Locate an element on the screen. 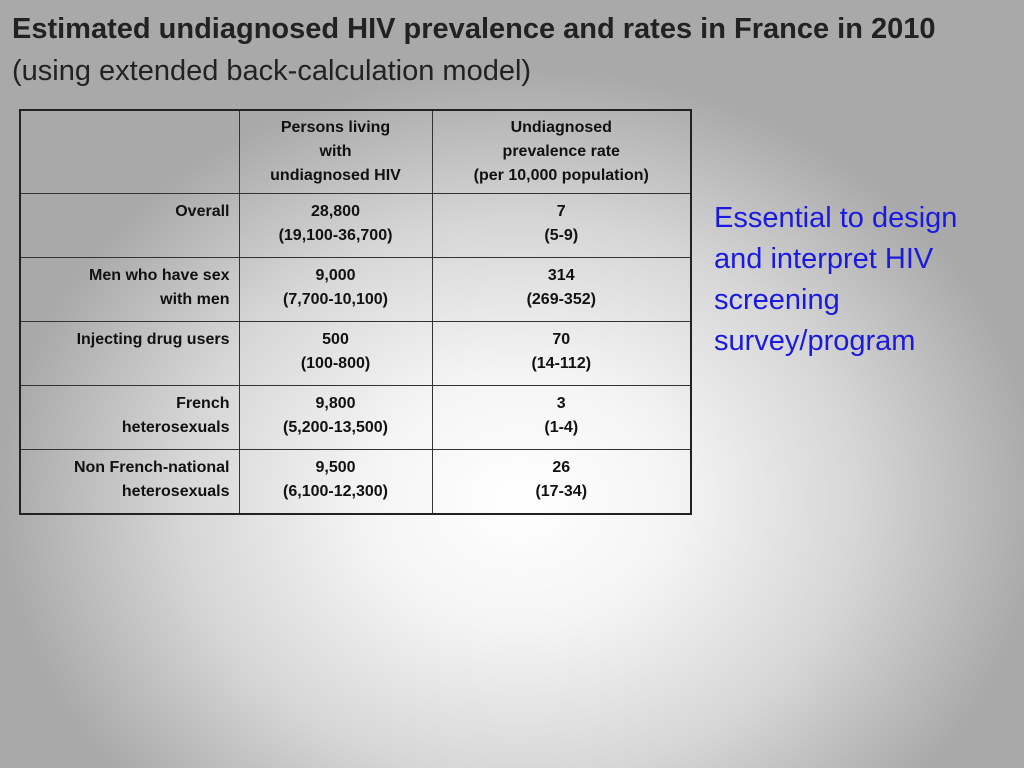  side-note-line: Essential to design is located at coordinates (836, 218).